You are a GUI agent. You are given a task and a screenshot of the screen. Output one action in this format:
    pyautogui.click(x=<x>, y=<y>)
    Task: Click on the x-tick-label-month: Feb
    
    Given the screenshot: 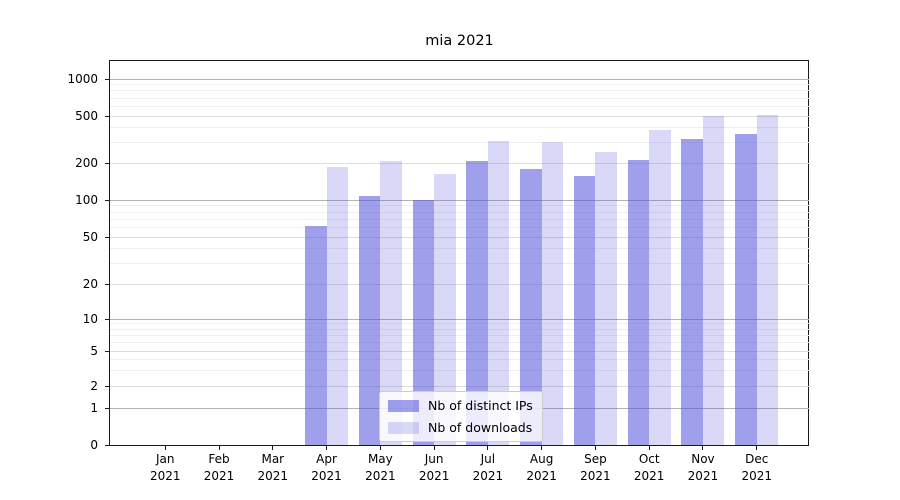 What is the action you would take?
    pyautogui.click(x=219, y=459)
    